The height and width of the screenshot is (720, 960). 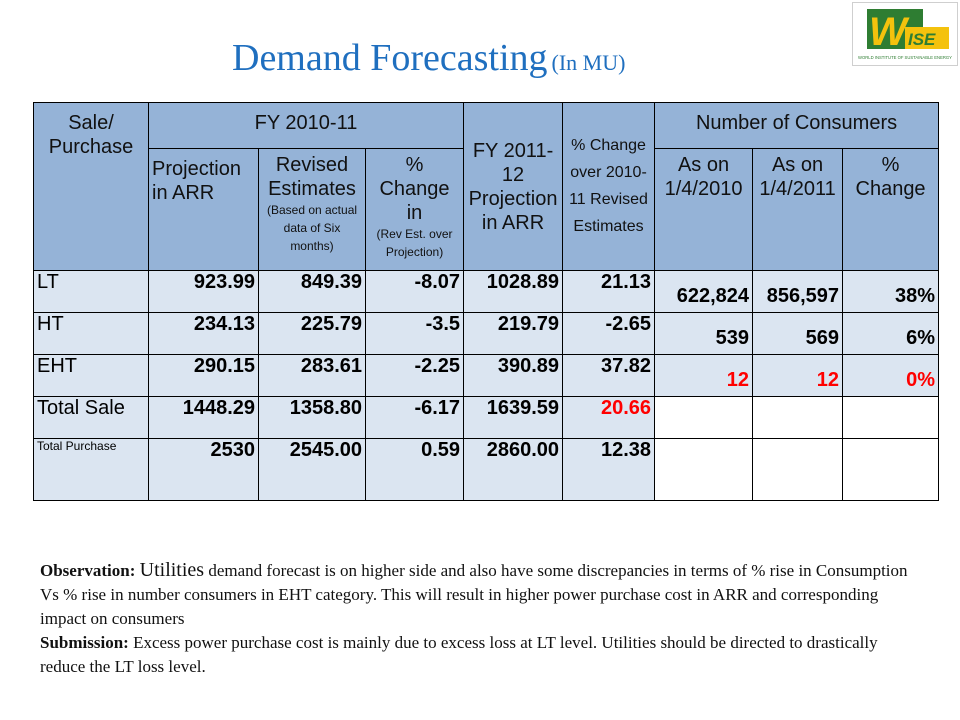 I want to click on logo-w: W, so click(x=889, y=32).